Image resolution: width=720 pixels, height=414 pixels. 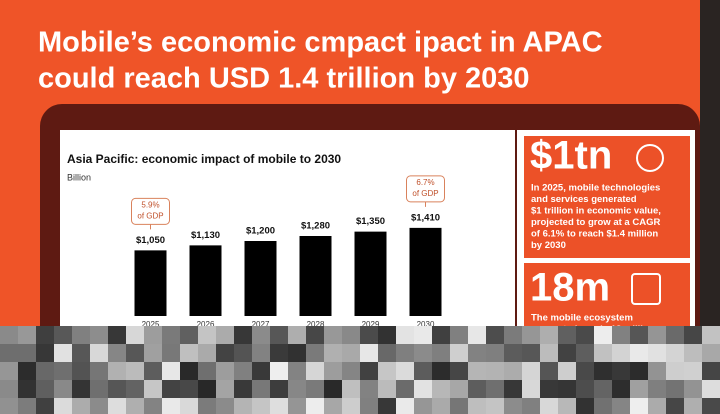 I want to click on side-text: by 2030, so click(x=548, y=245).